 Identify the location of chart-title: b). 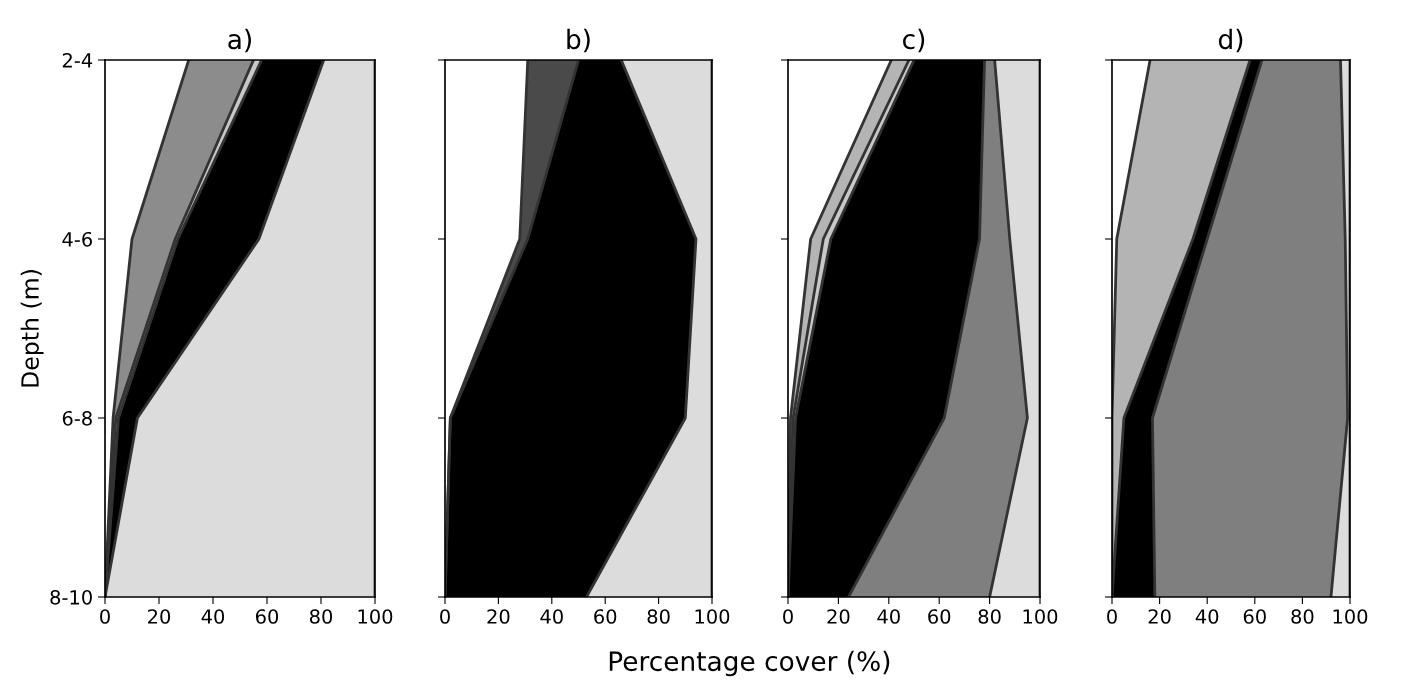
(578, 40).